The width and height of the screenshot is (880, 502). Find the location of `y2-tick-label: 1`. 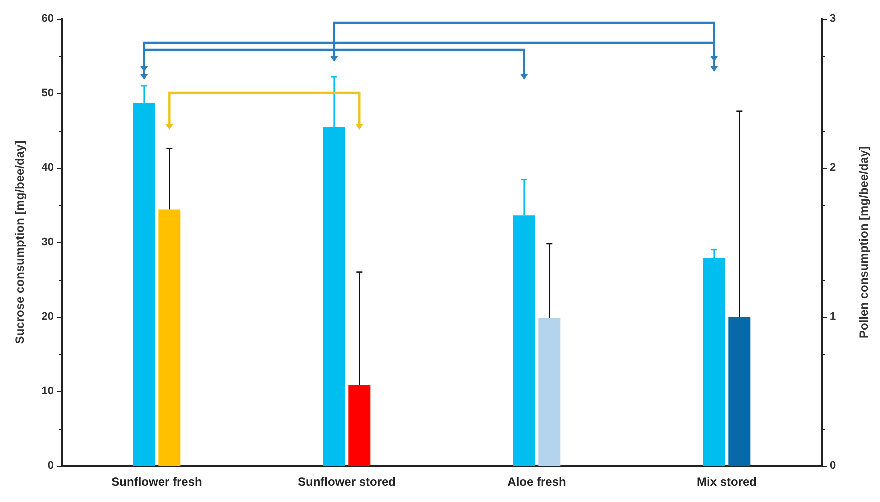

y2-tick-label: 1 is located at coordinates (833, 317).